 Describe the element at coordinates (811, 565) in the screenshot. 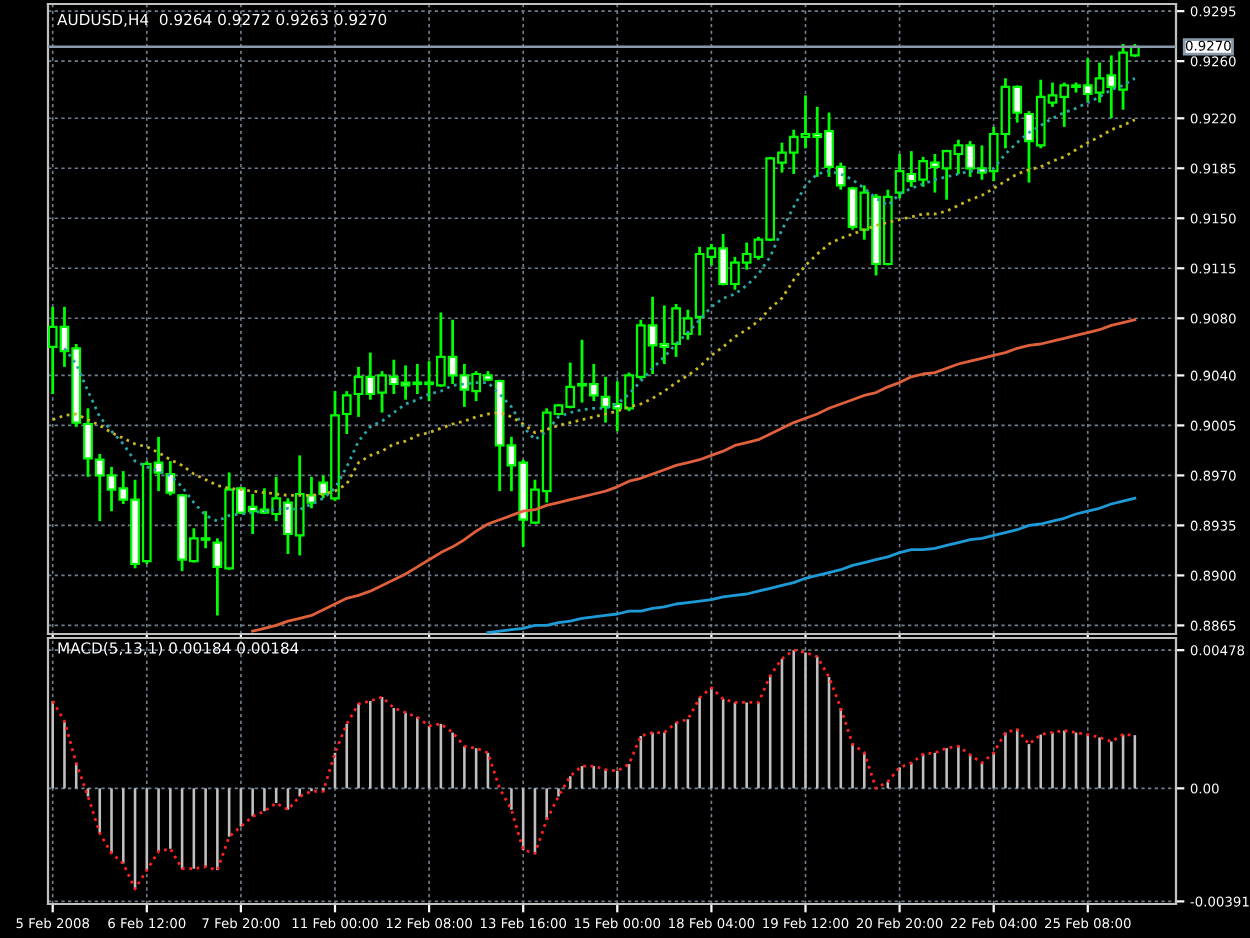

I see `line-series` at that location.